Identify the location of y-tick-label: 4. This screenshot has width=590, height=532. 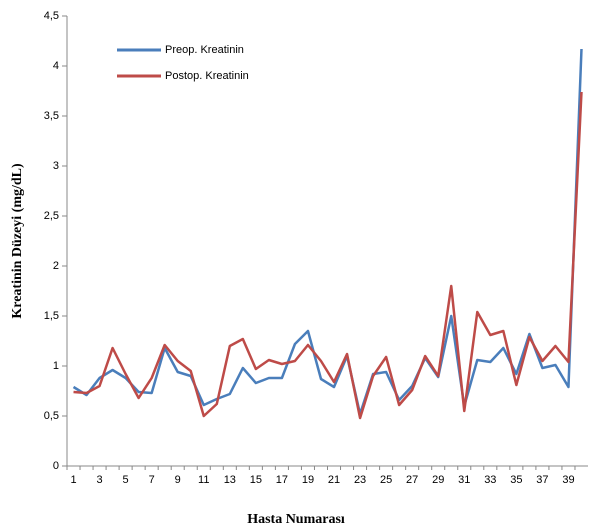
(56, 66).